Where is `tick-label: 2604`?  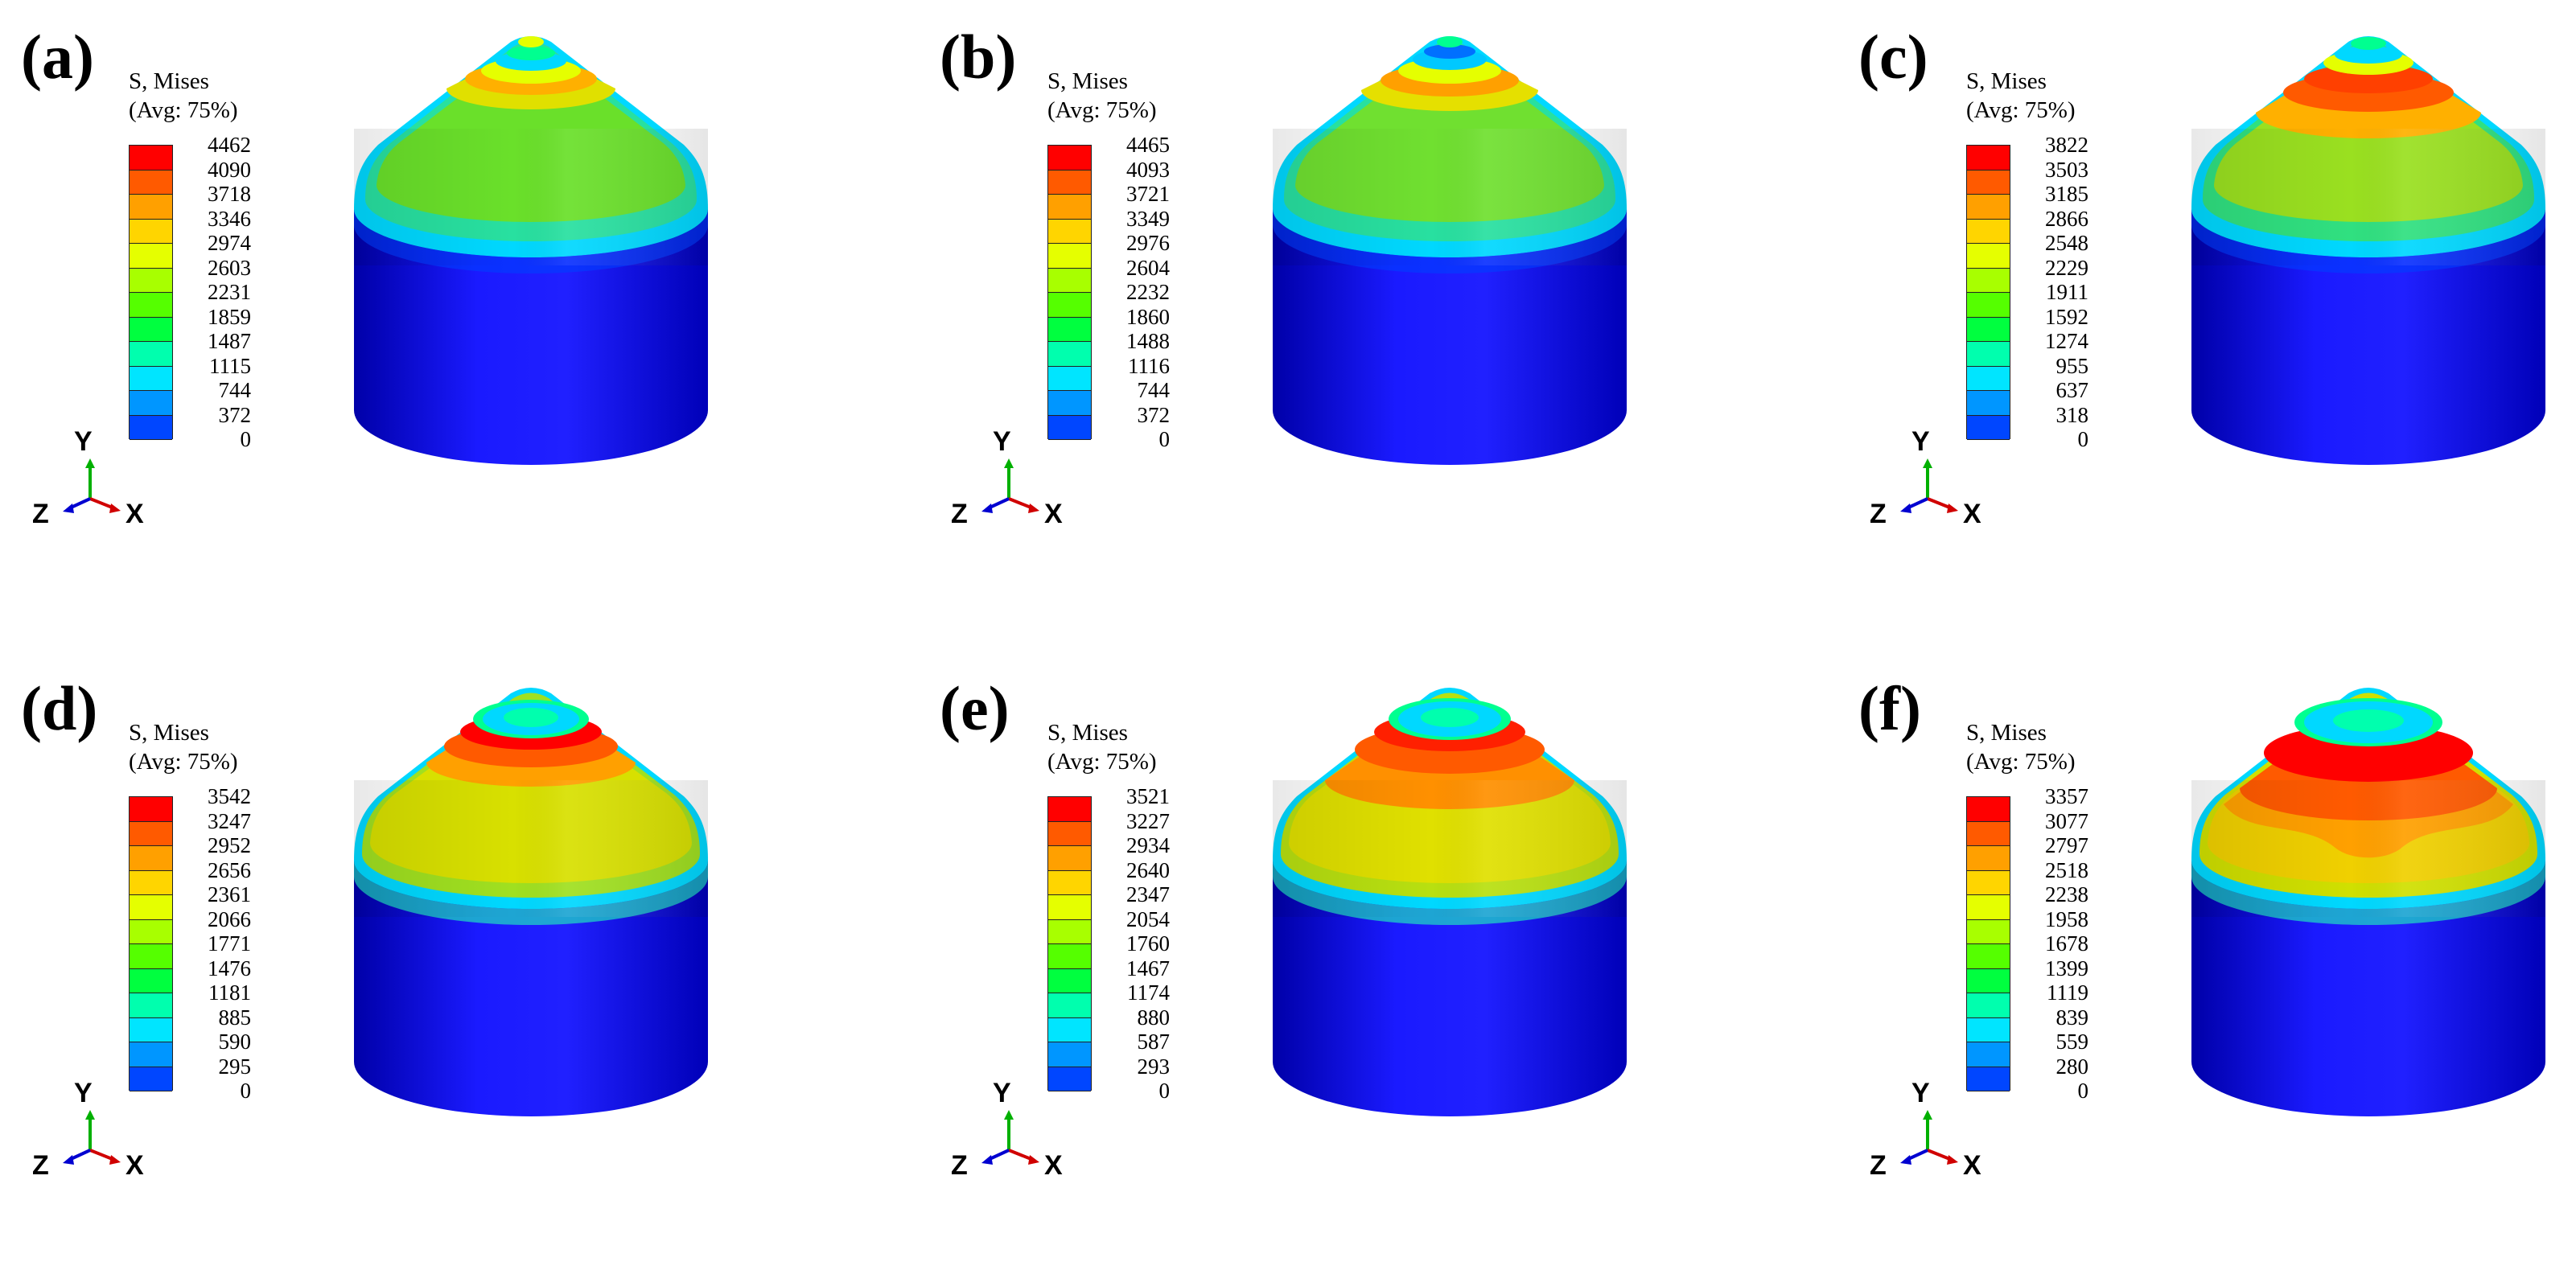 tick-label: 2604 is located at coordinates (1148, 267).